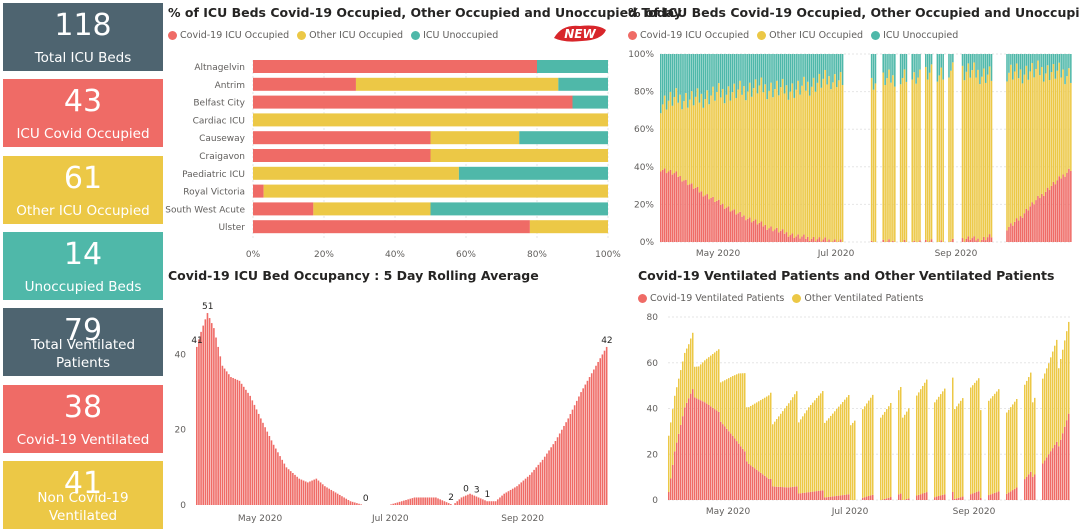  What do you see at coordinates (857, 298) in the screenshot?
I see `legend-item: Other Ventilated Patients` at bounding box center [857, 298].